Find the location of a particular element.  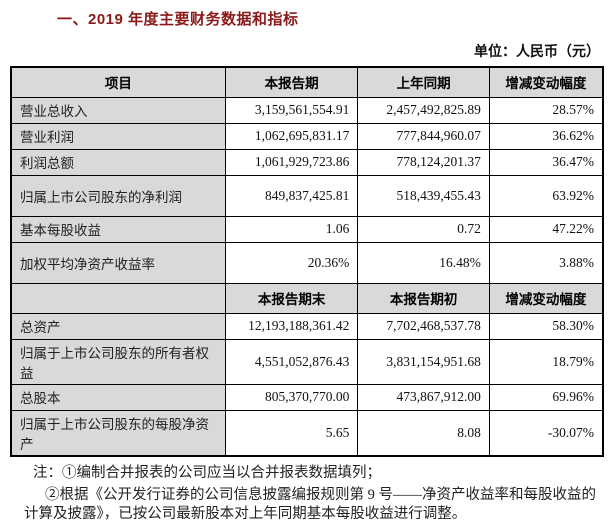

row-label-cell: 总资产 is located at coordinates (118, 326).